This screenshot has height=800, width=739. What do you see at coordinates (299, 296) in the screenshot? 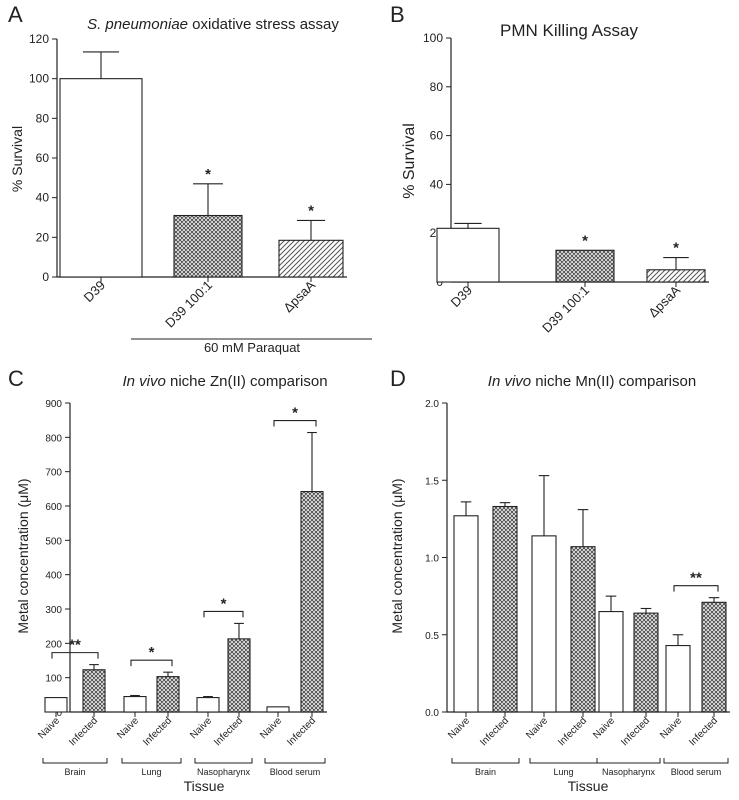
I see `panel-a-xtick-label: ΔpsaA` at bounding box center [299, 296].